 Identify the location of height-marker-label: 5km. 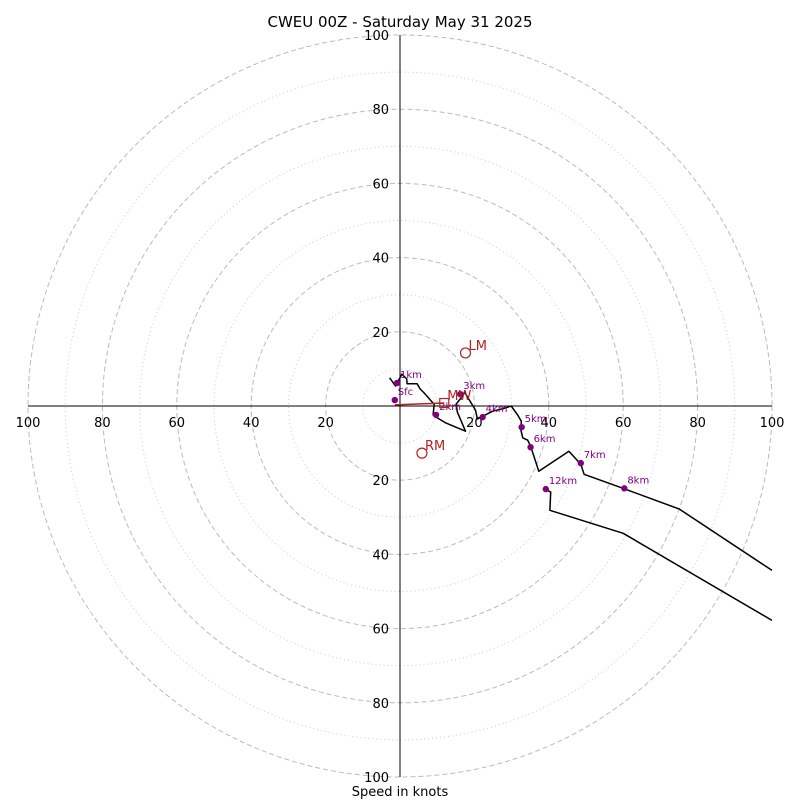
(536, 419).